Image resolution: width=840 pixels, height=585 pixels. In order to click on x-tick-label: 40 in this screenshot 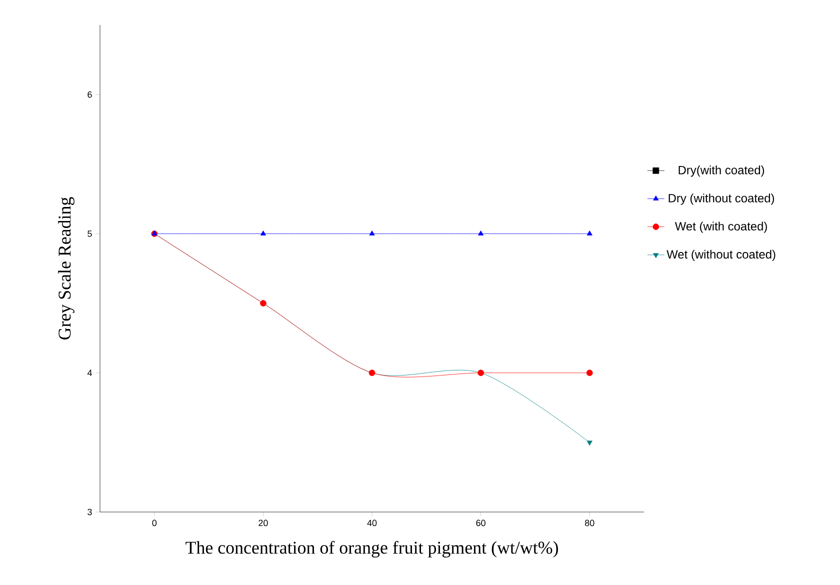, I will do `click(372, 523)`.